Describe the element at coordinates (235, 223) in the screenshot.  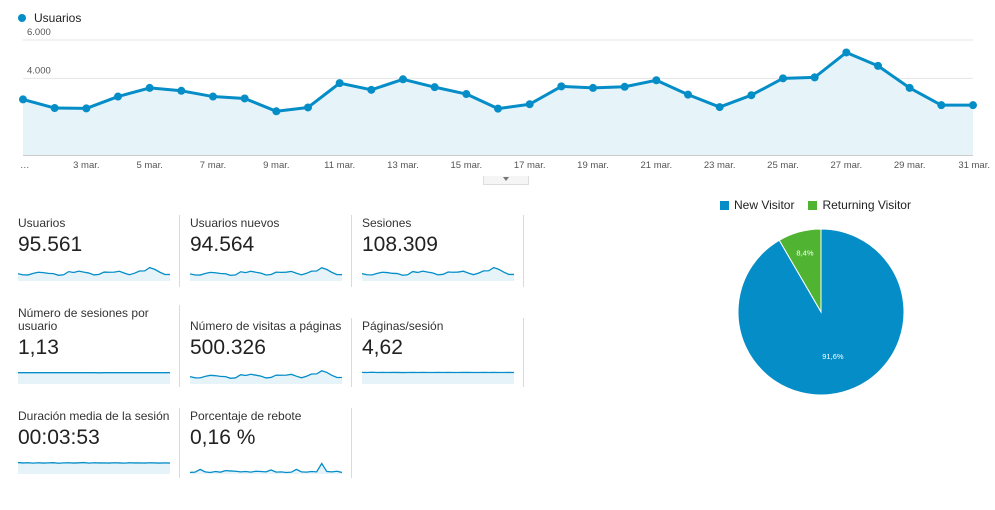
I see `metric-title: Usuarios nuevos` at that location.